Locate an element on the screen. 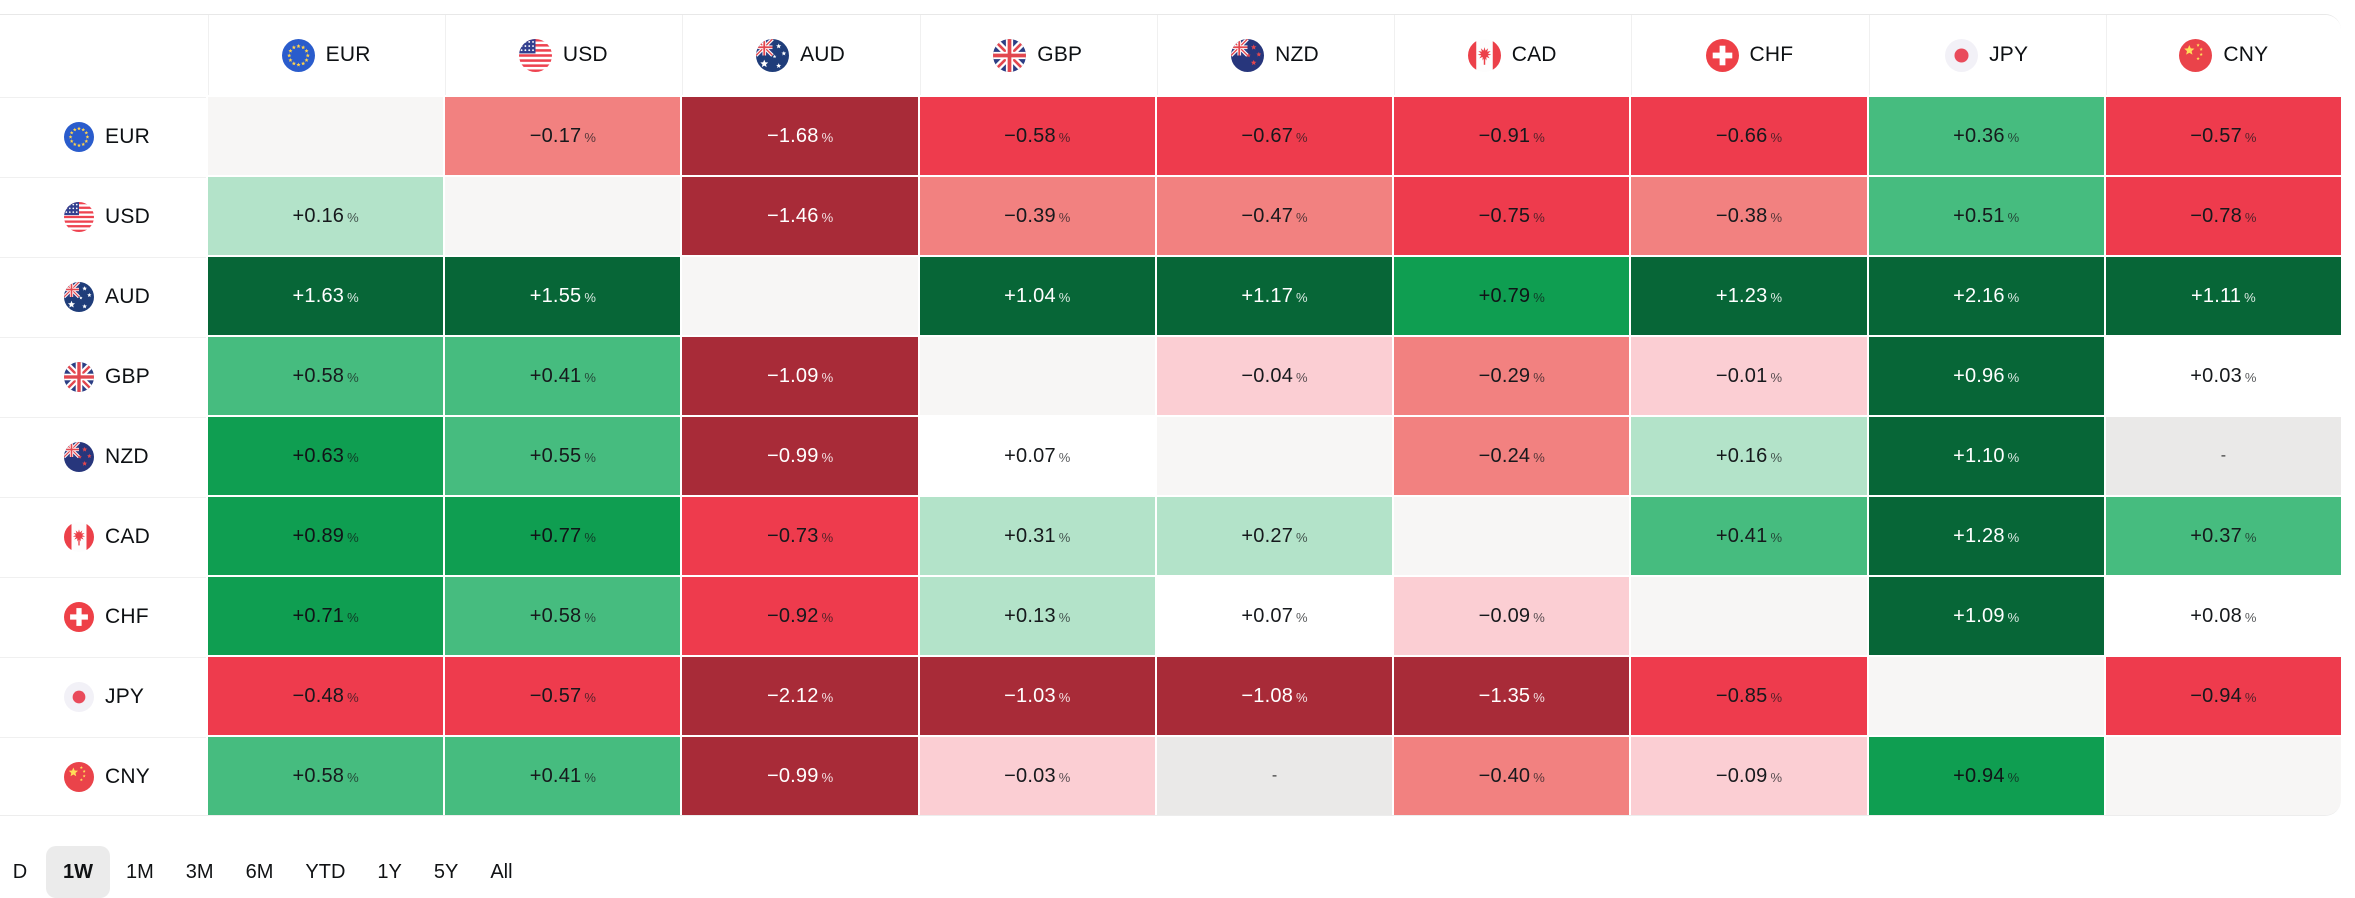 The image size is (2355, 898). cell-aud-cny: +1.11% is located at coordinates (2223, 296).